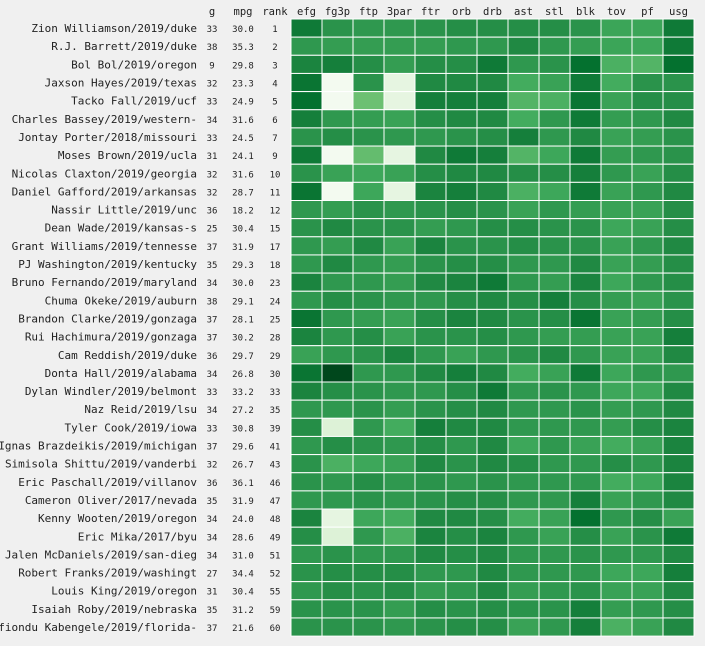 This screenshot has height=646, width=705. What do you see at coordinates (104, 246) in the screenshot?
I see `player-label: Grant Williams/2019/tennesse` at bounding box center [104, 246].